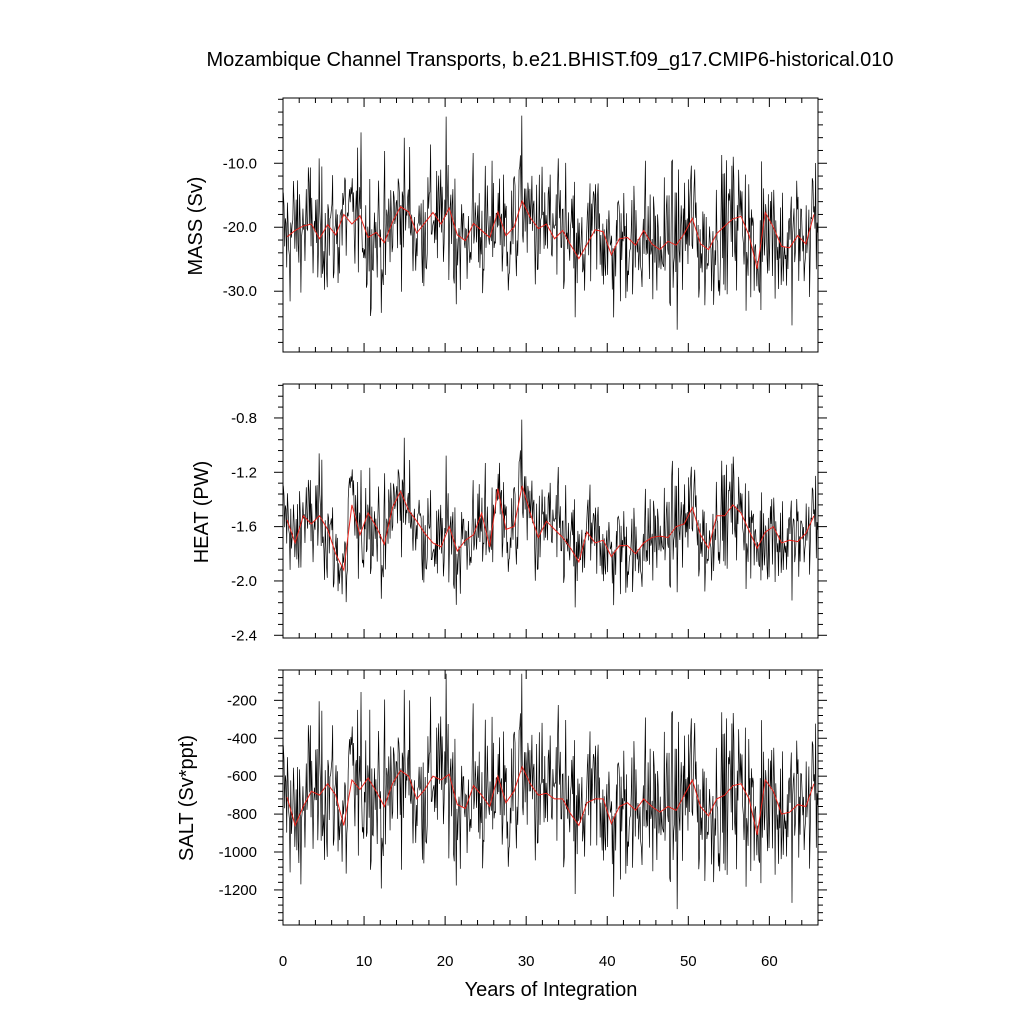 This screenshot has width=1024, height=1024. Describe the element at coordinates (244, 635) in the screenshot. I see `y-tick-label: -2.4` at that location.